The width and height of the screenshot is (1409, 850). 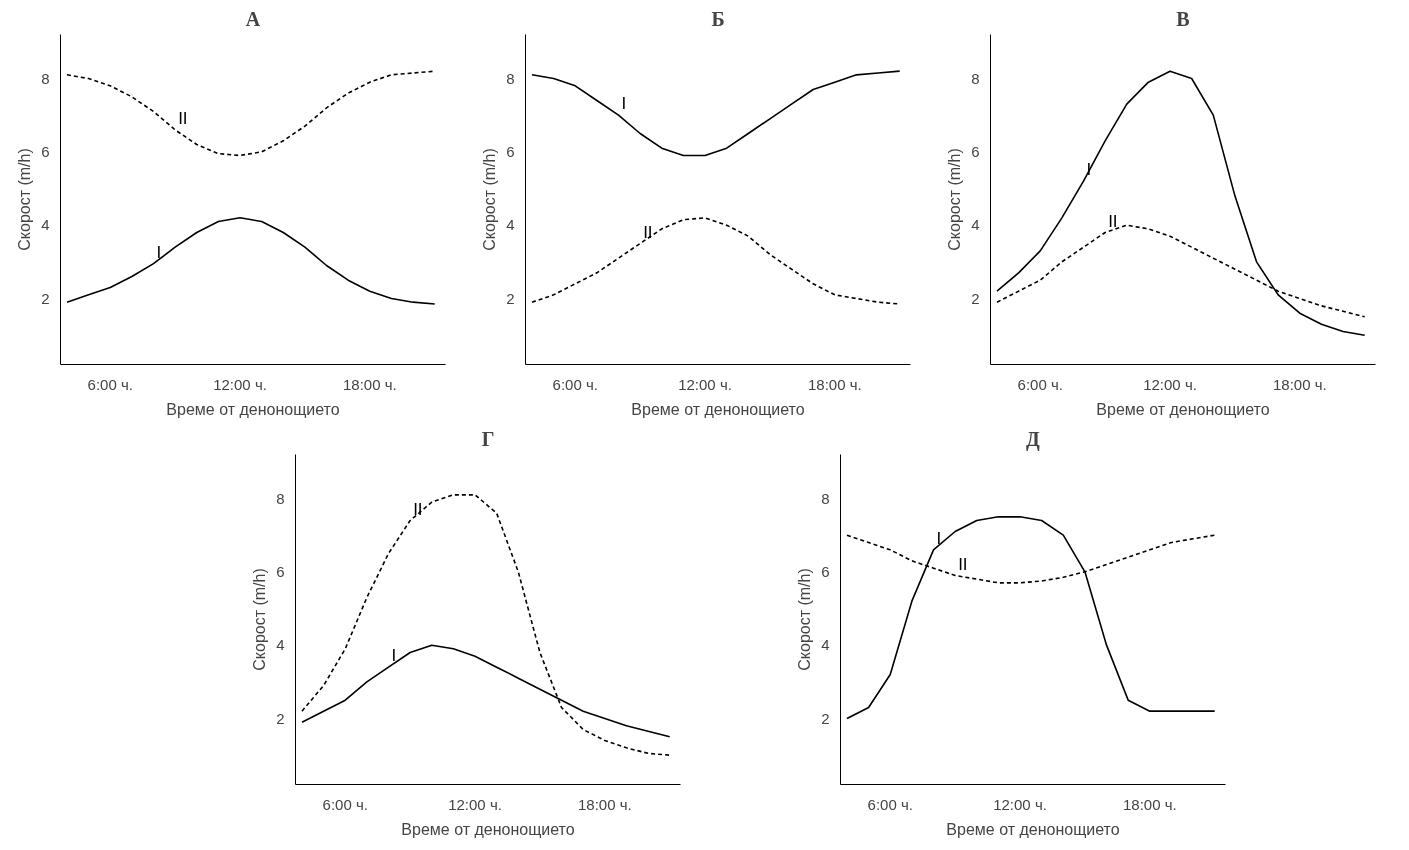 I want to click on chart-title: Б, so click(x=718, y=18).